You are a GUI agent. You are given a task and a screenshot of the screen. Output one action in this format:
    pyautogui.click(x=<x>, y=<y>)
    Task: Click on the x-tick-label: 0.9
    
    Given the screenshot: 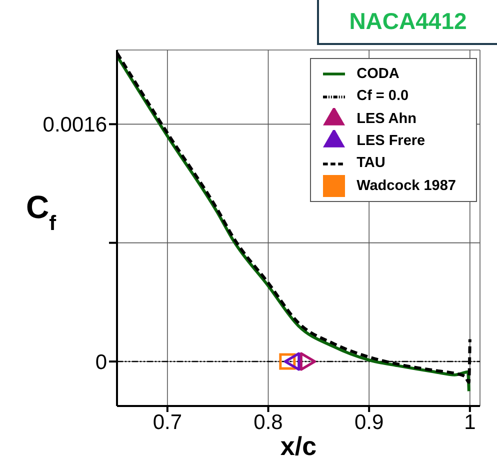 What is the action you would take?
    pyautogui.click(x=369, y=422)
    